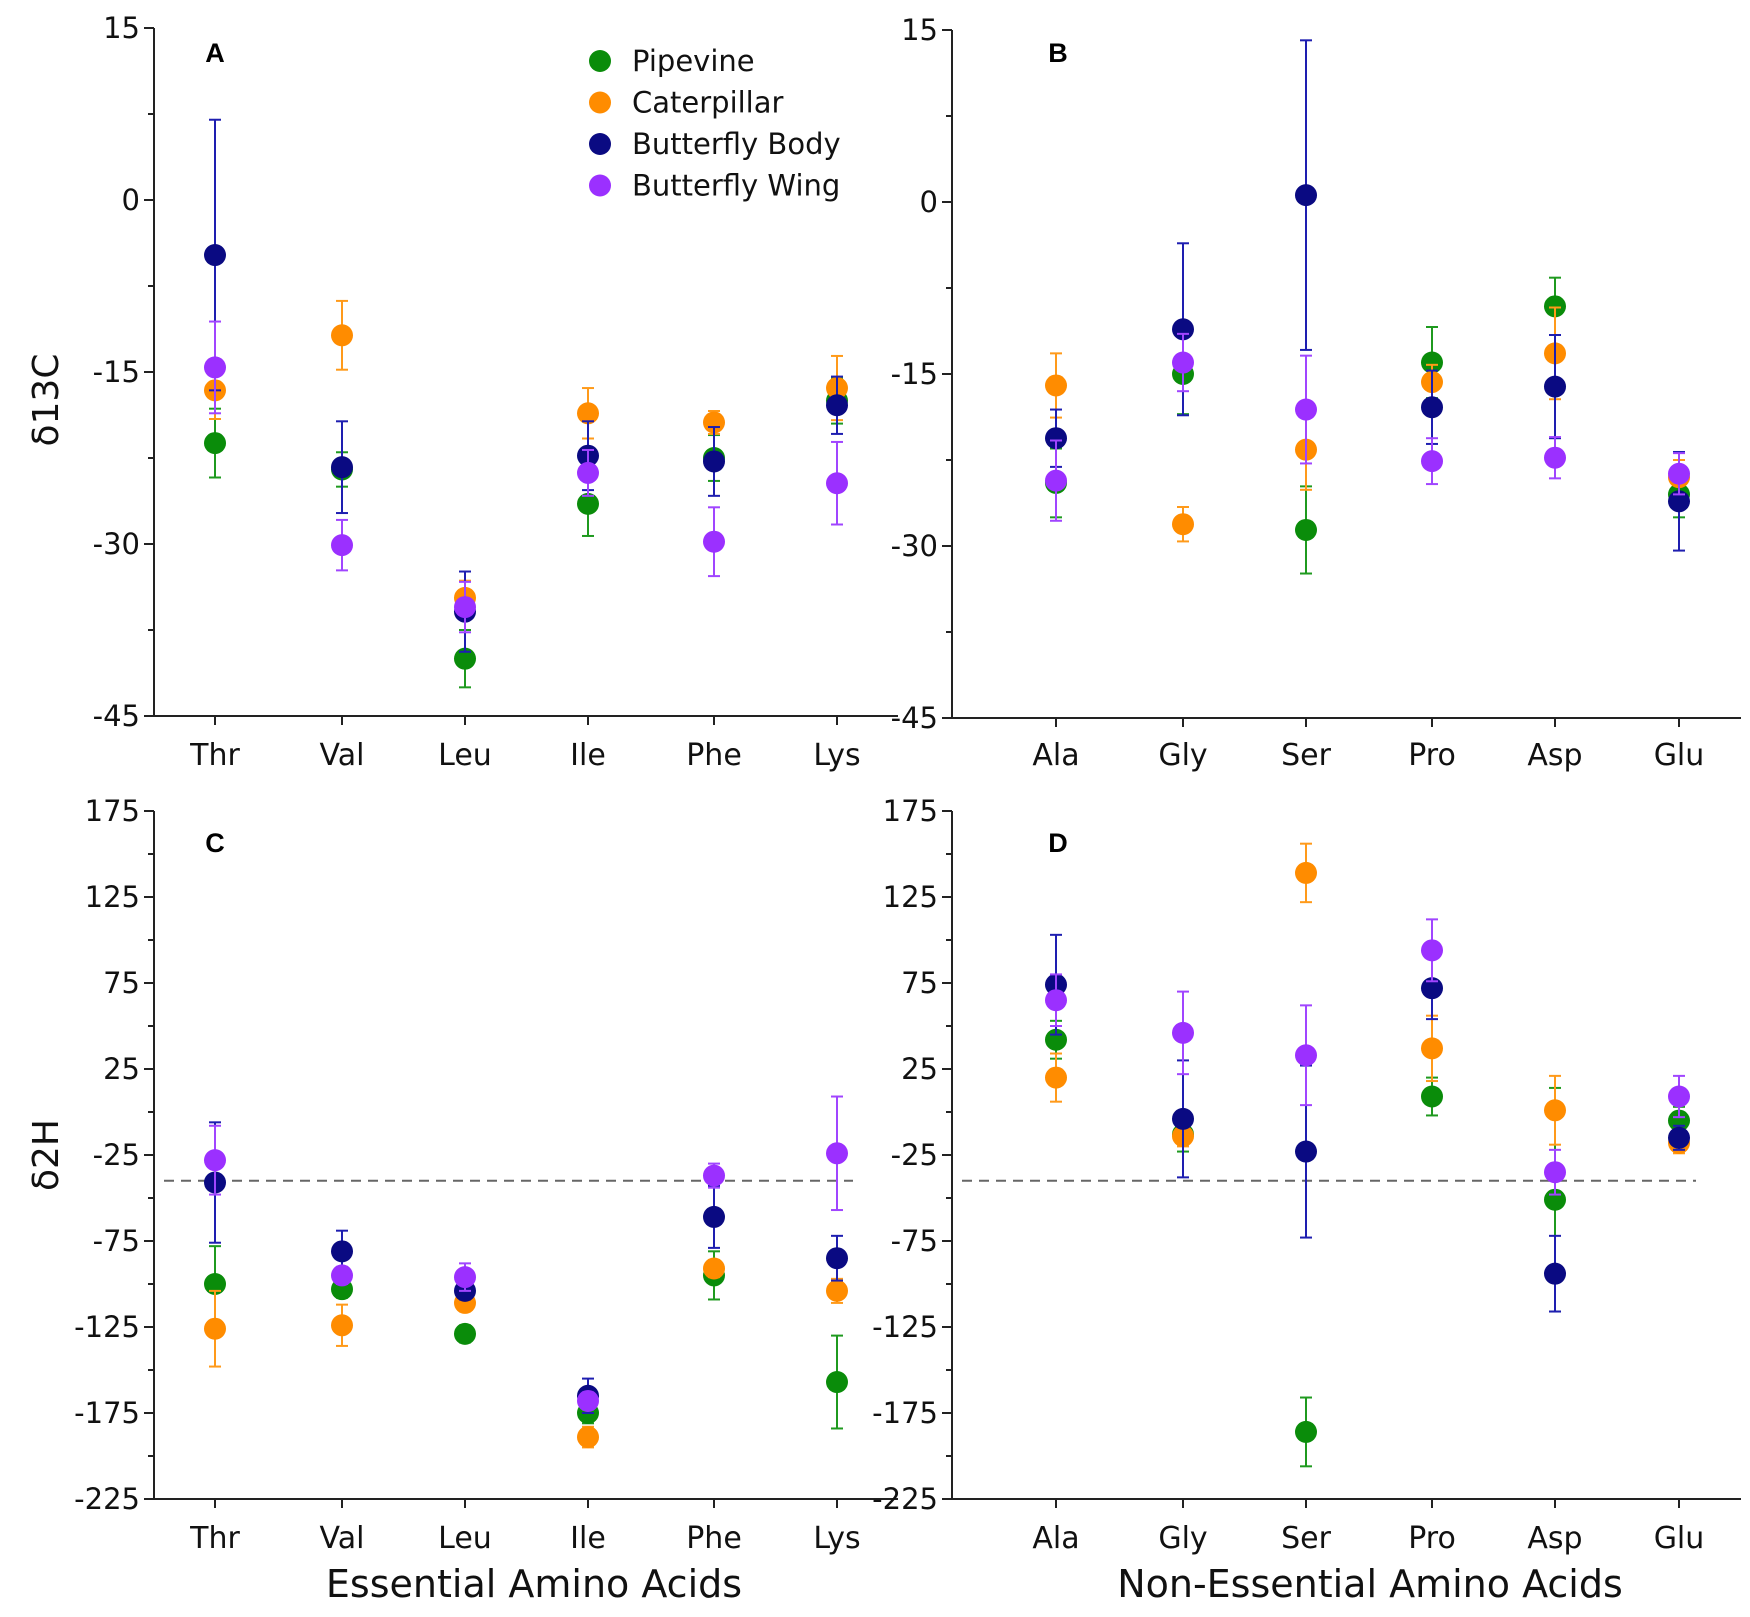 The width and height of the screenshot is (1750, 1617). I want to click on y-tick-label: -45, so click(914, 718).